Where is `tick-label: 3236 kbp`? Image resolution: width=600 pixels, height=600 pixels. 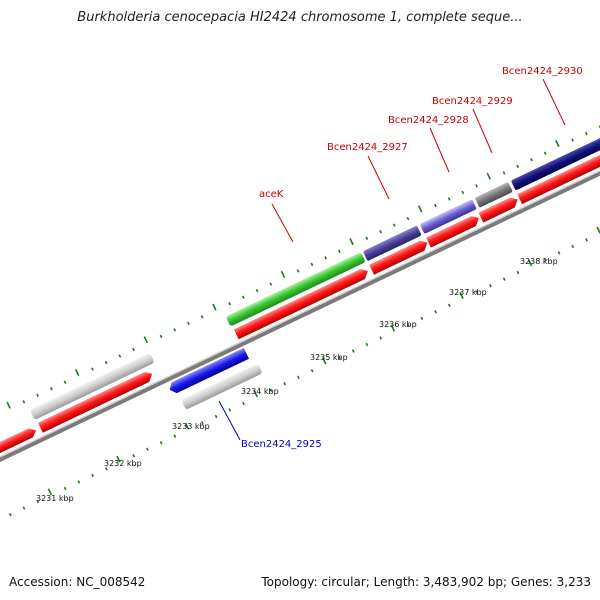 tick-label: 3236 kbp is located at coordinates (398, 324).